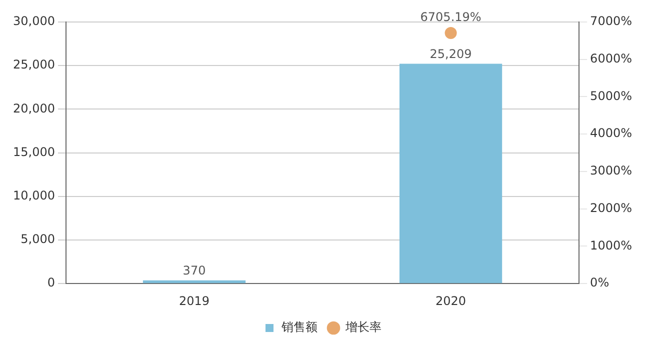  What do you see at coordinates (611, 171) in the screenshot?
I see `y2-tick-label: 3000%` at bounding box center [611, 171].